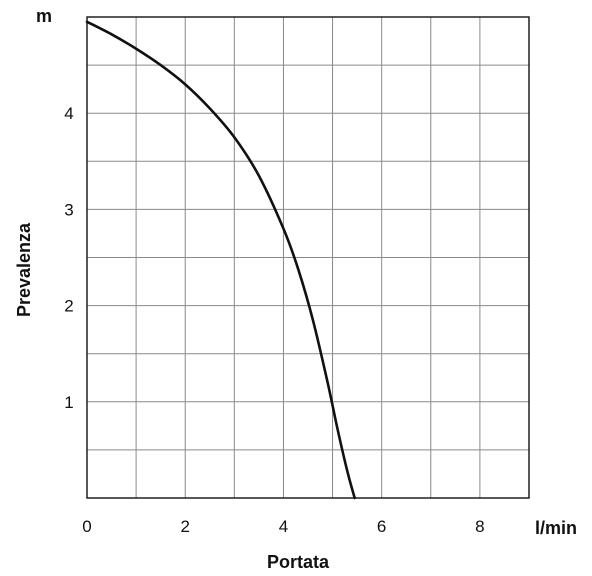 The height and width of the screenshot is (576, 592). Describe the element at coordinates (68, 209) in the screenshot. I see `y-tick-label: 3` at that location.